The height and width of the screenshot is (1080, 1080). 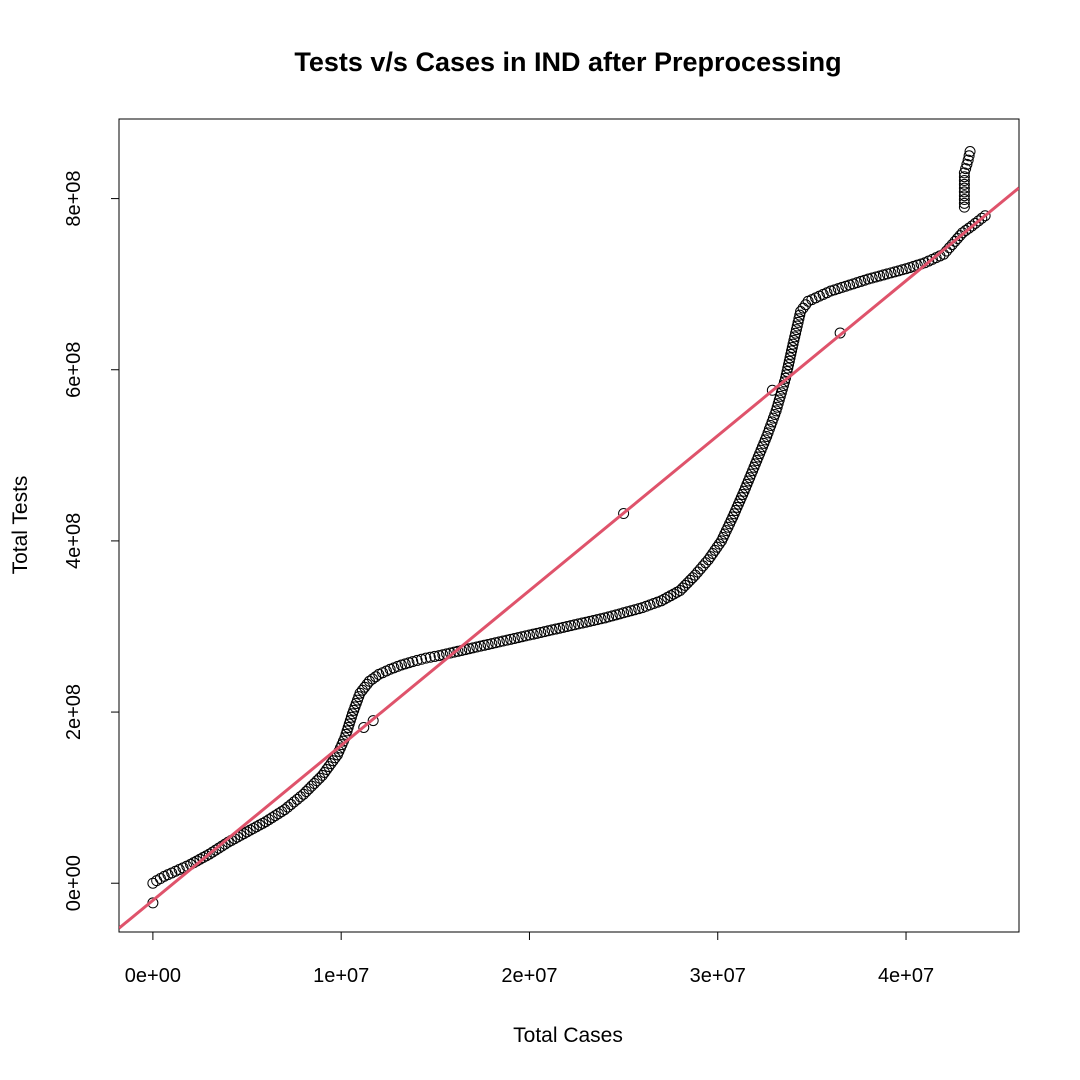 What do you see at coordinates (906, 976) in the screenshot?
I see `x-tick-label: 4e+07` at bounding box center [906, 976].